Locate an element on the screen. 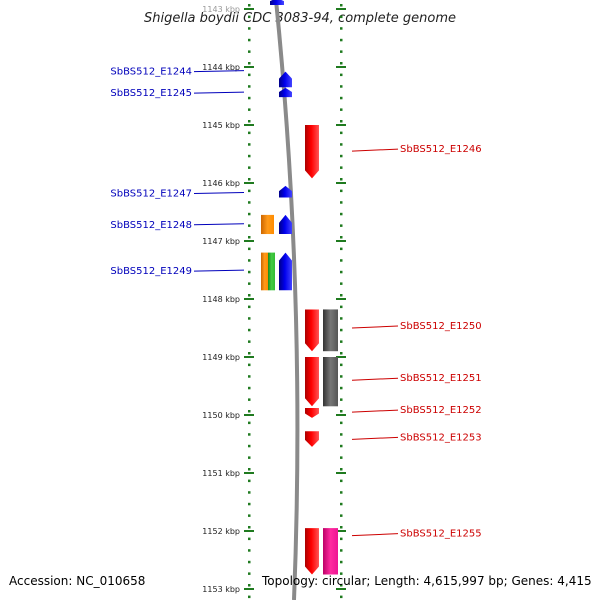 This screenshot has height=605, width=600. gene-label-right: SbBS512_E1253 is located at coordinates (441, 437).